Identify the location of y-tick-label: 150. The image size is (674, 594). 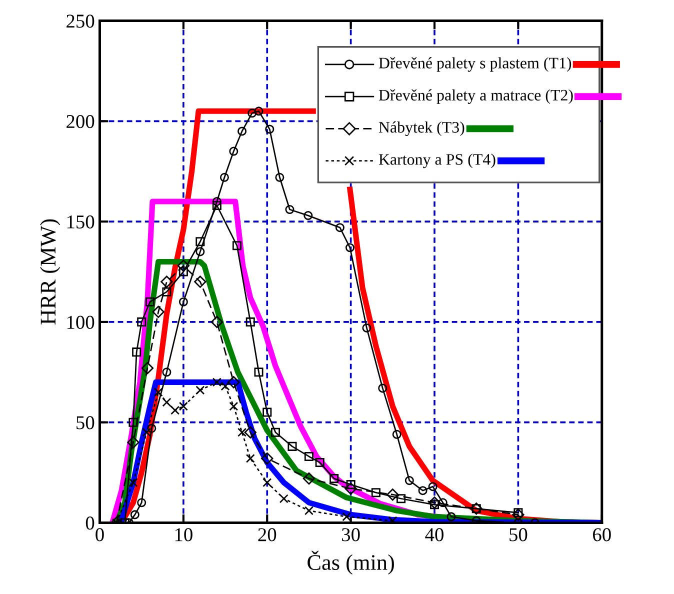
(80, 221).